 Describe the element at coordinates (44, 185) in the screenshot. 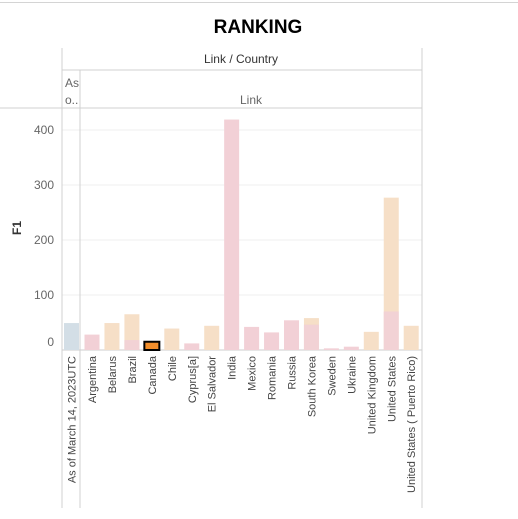

I see `y-tick-label: 300` at that location.